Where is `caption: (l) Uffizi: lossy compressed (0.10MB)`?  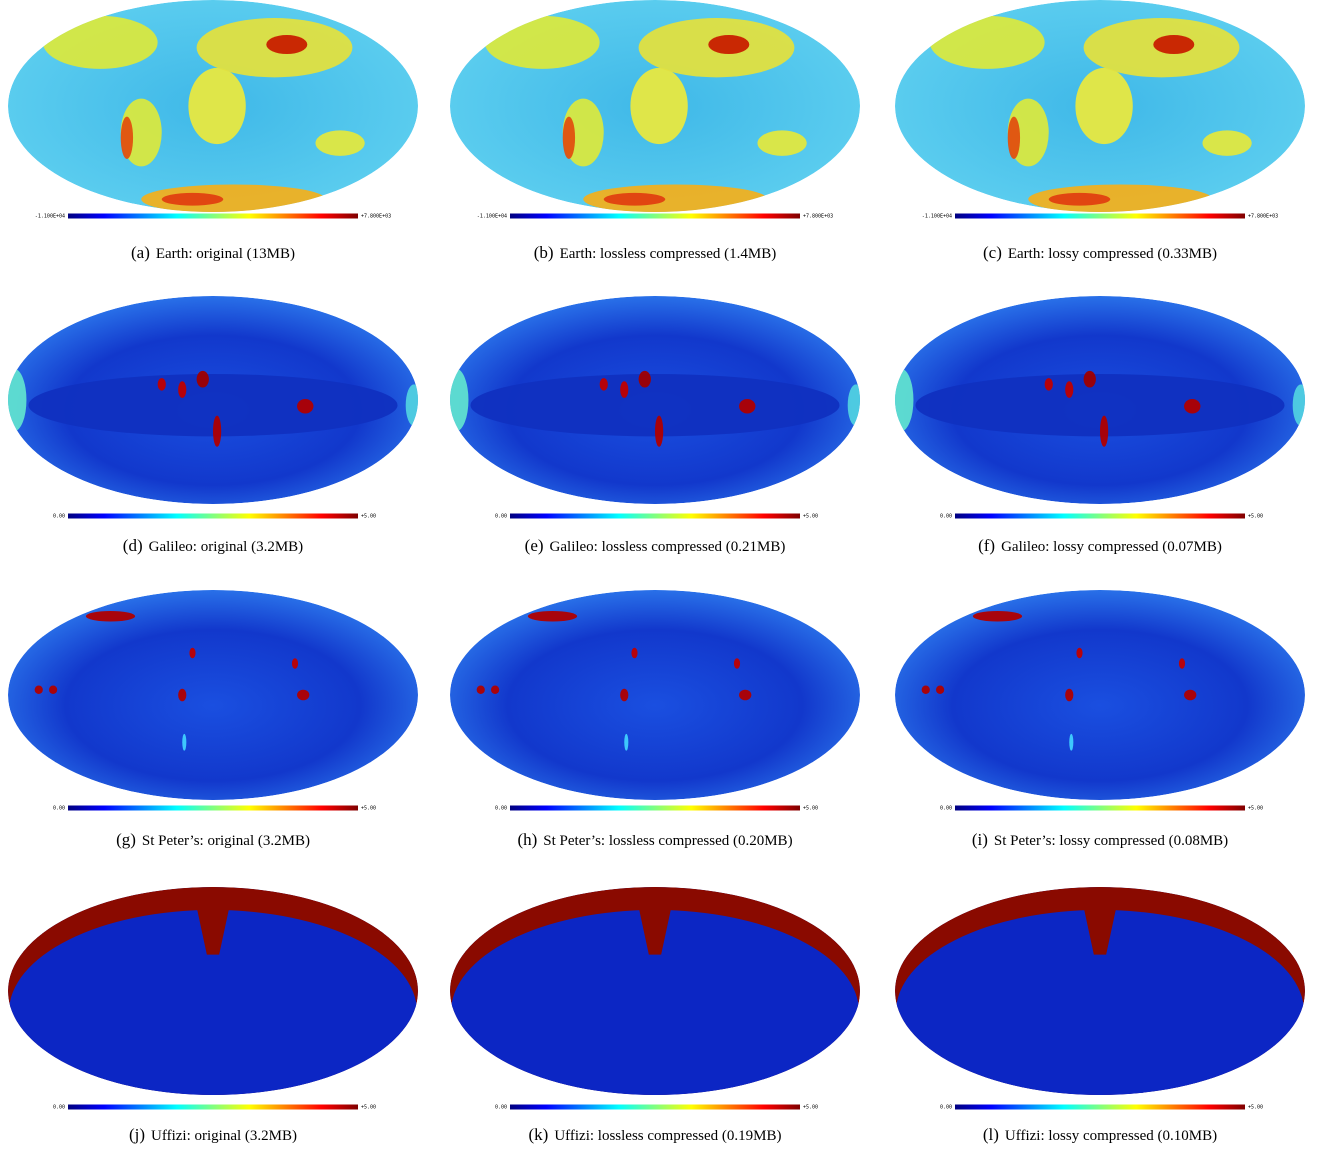 caption: (l) Uffizi: lossy compressed (0.10MB) is located at coordinates (1100, 1134).